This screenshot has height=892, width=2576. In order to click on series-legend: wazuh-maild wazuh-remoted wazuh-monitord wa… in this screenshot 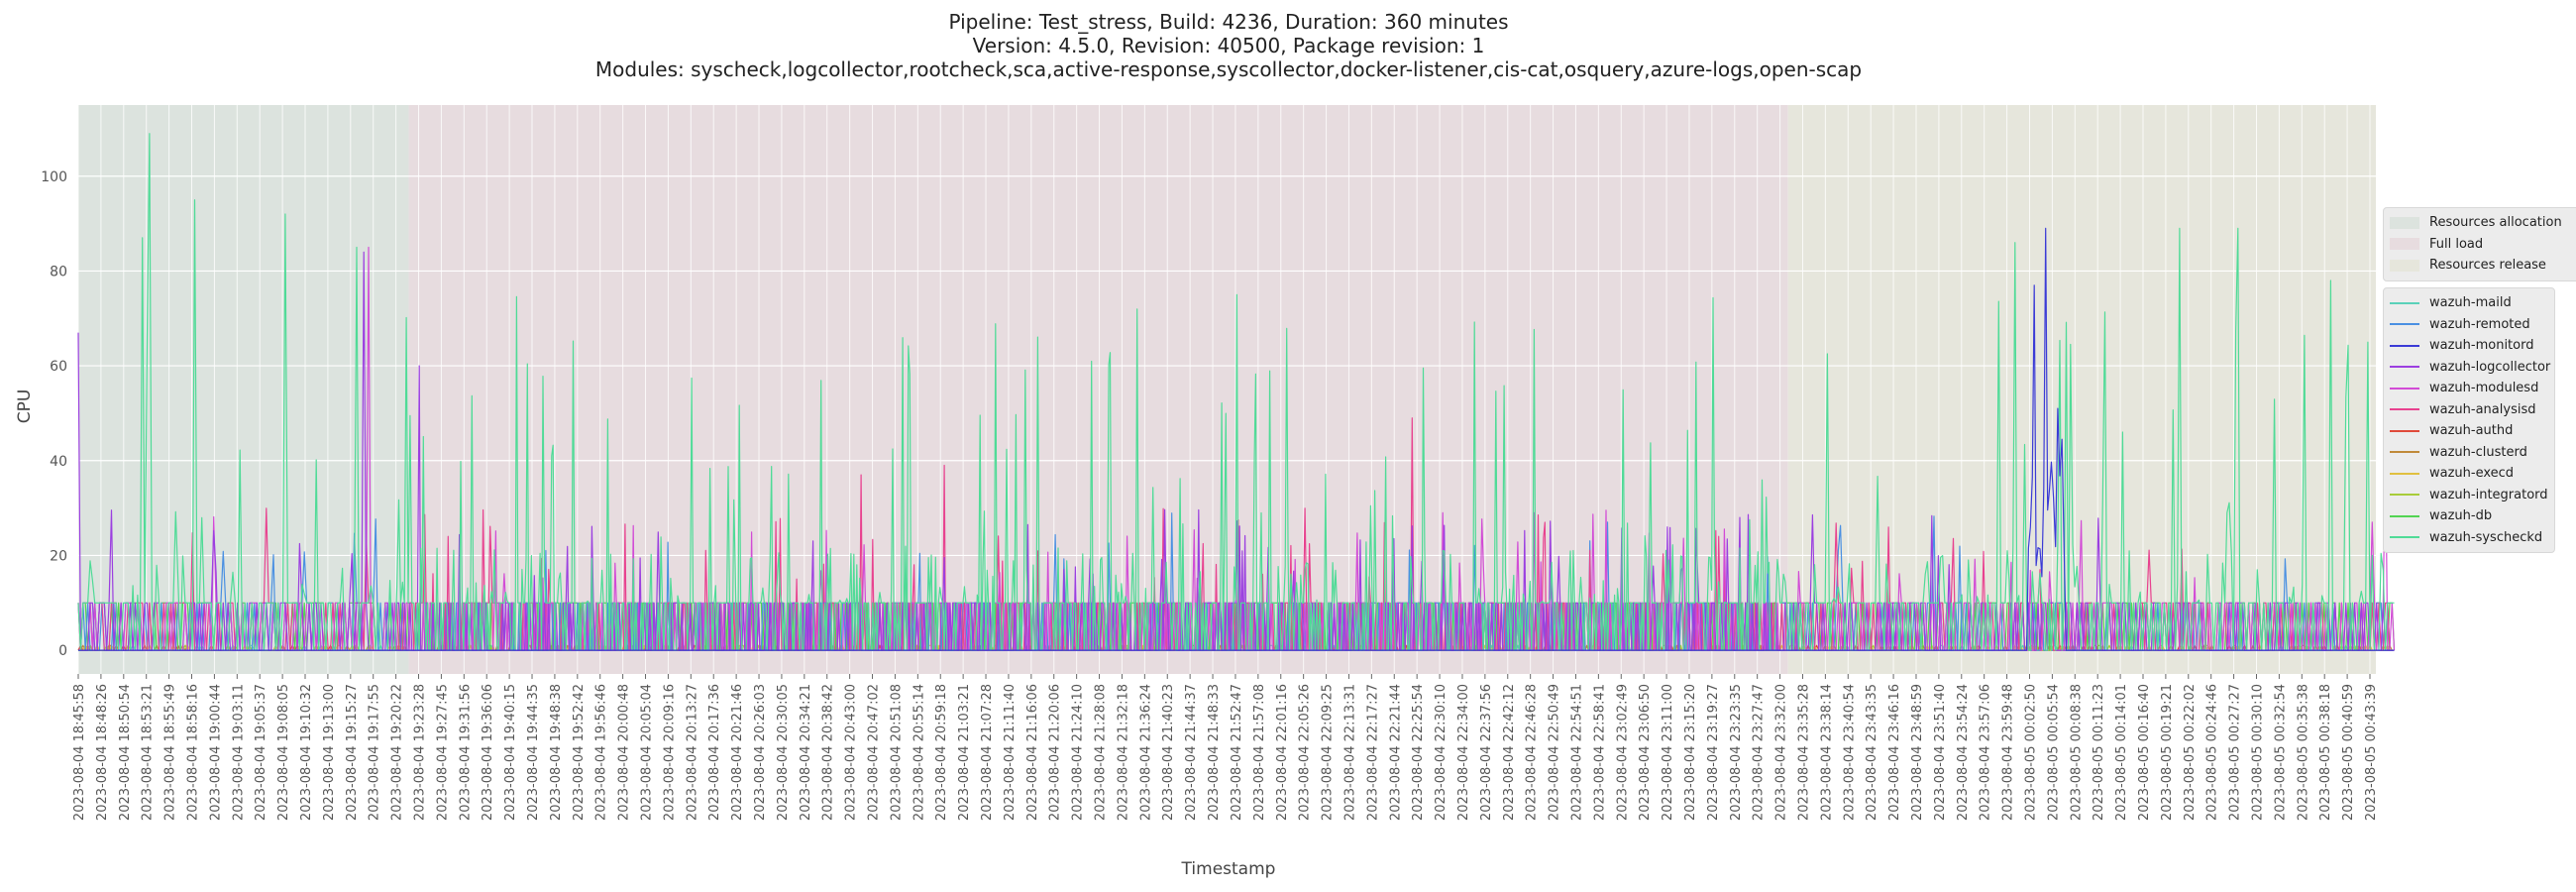, I will do `click(2469, 420)`.